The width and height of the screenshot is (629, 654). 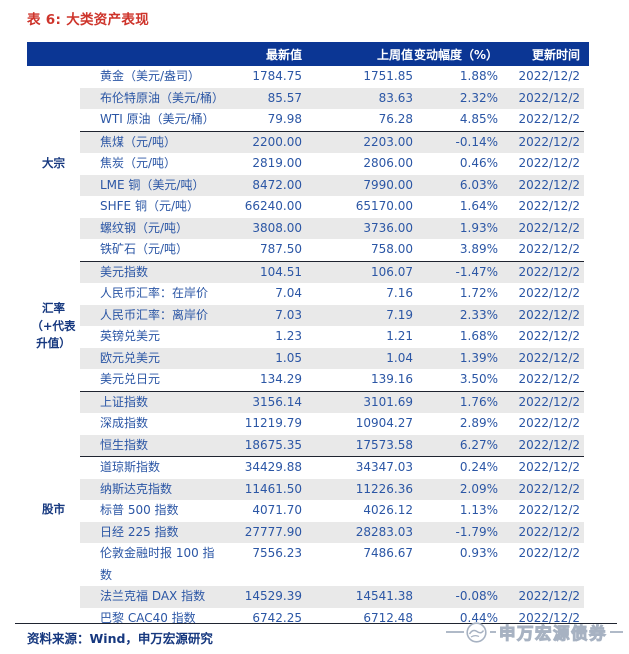 What do you see at coordinates (332, 489) in the screenshot?
I see `table-row: 纳斯达克指数 11461.50 11226.36 2.09% 2022/12/2` at bounding box center [332, 489].